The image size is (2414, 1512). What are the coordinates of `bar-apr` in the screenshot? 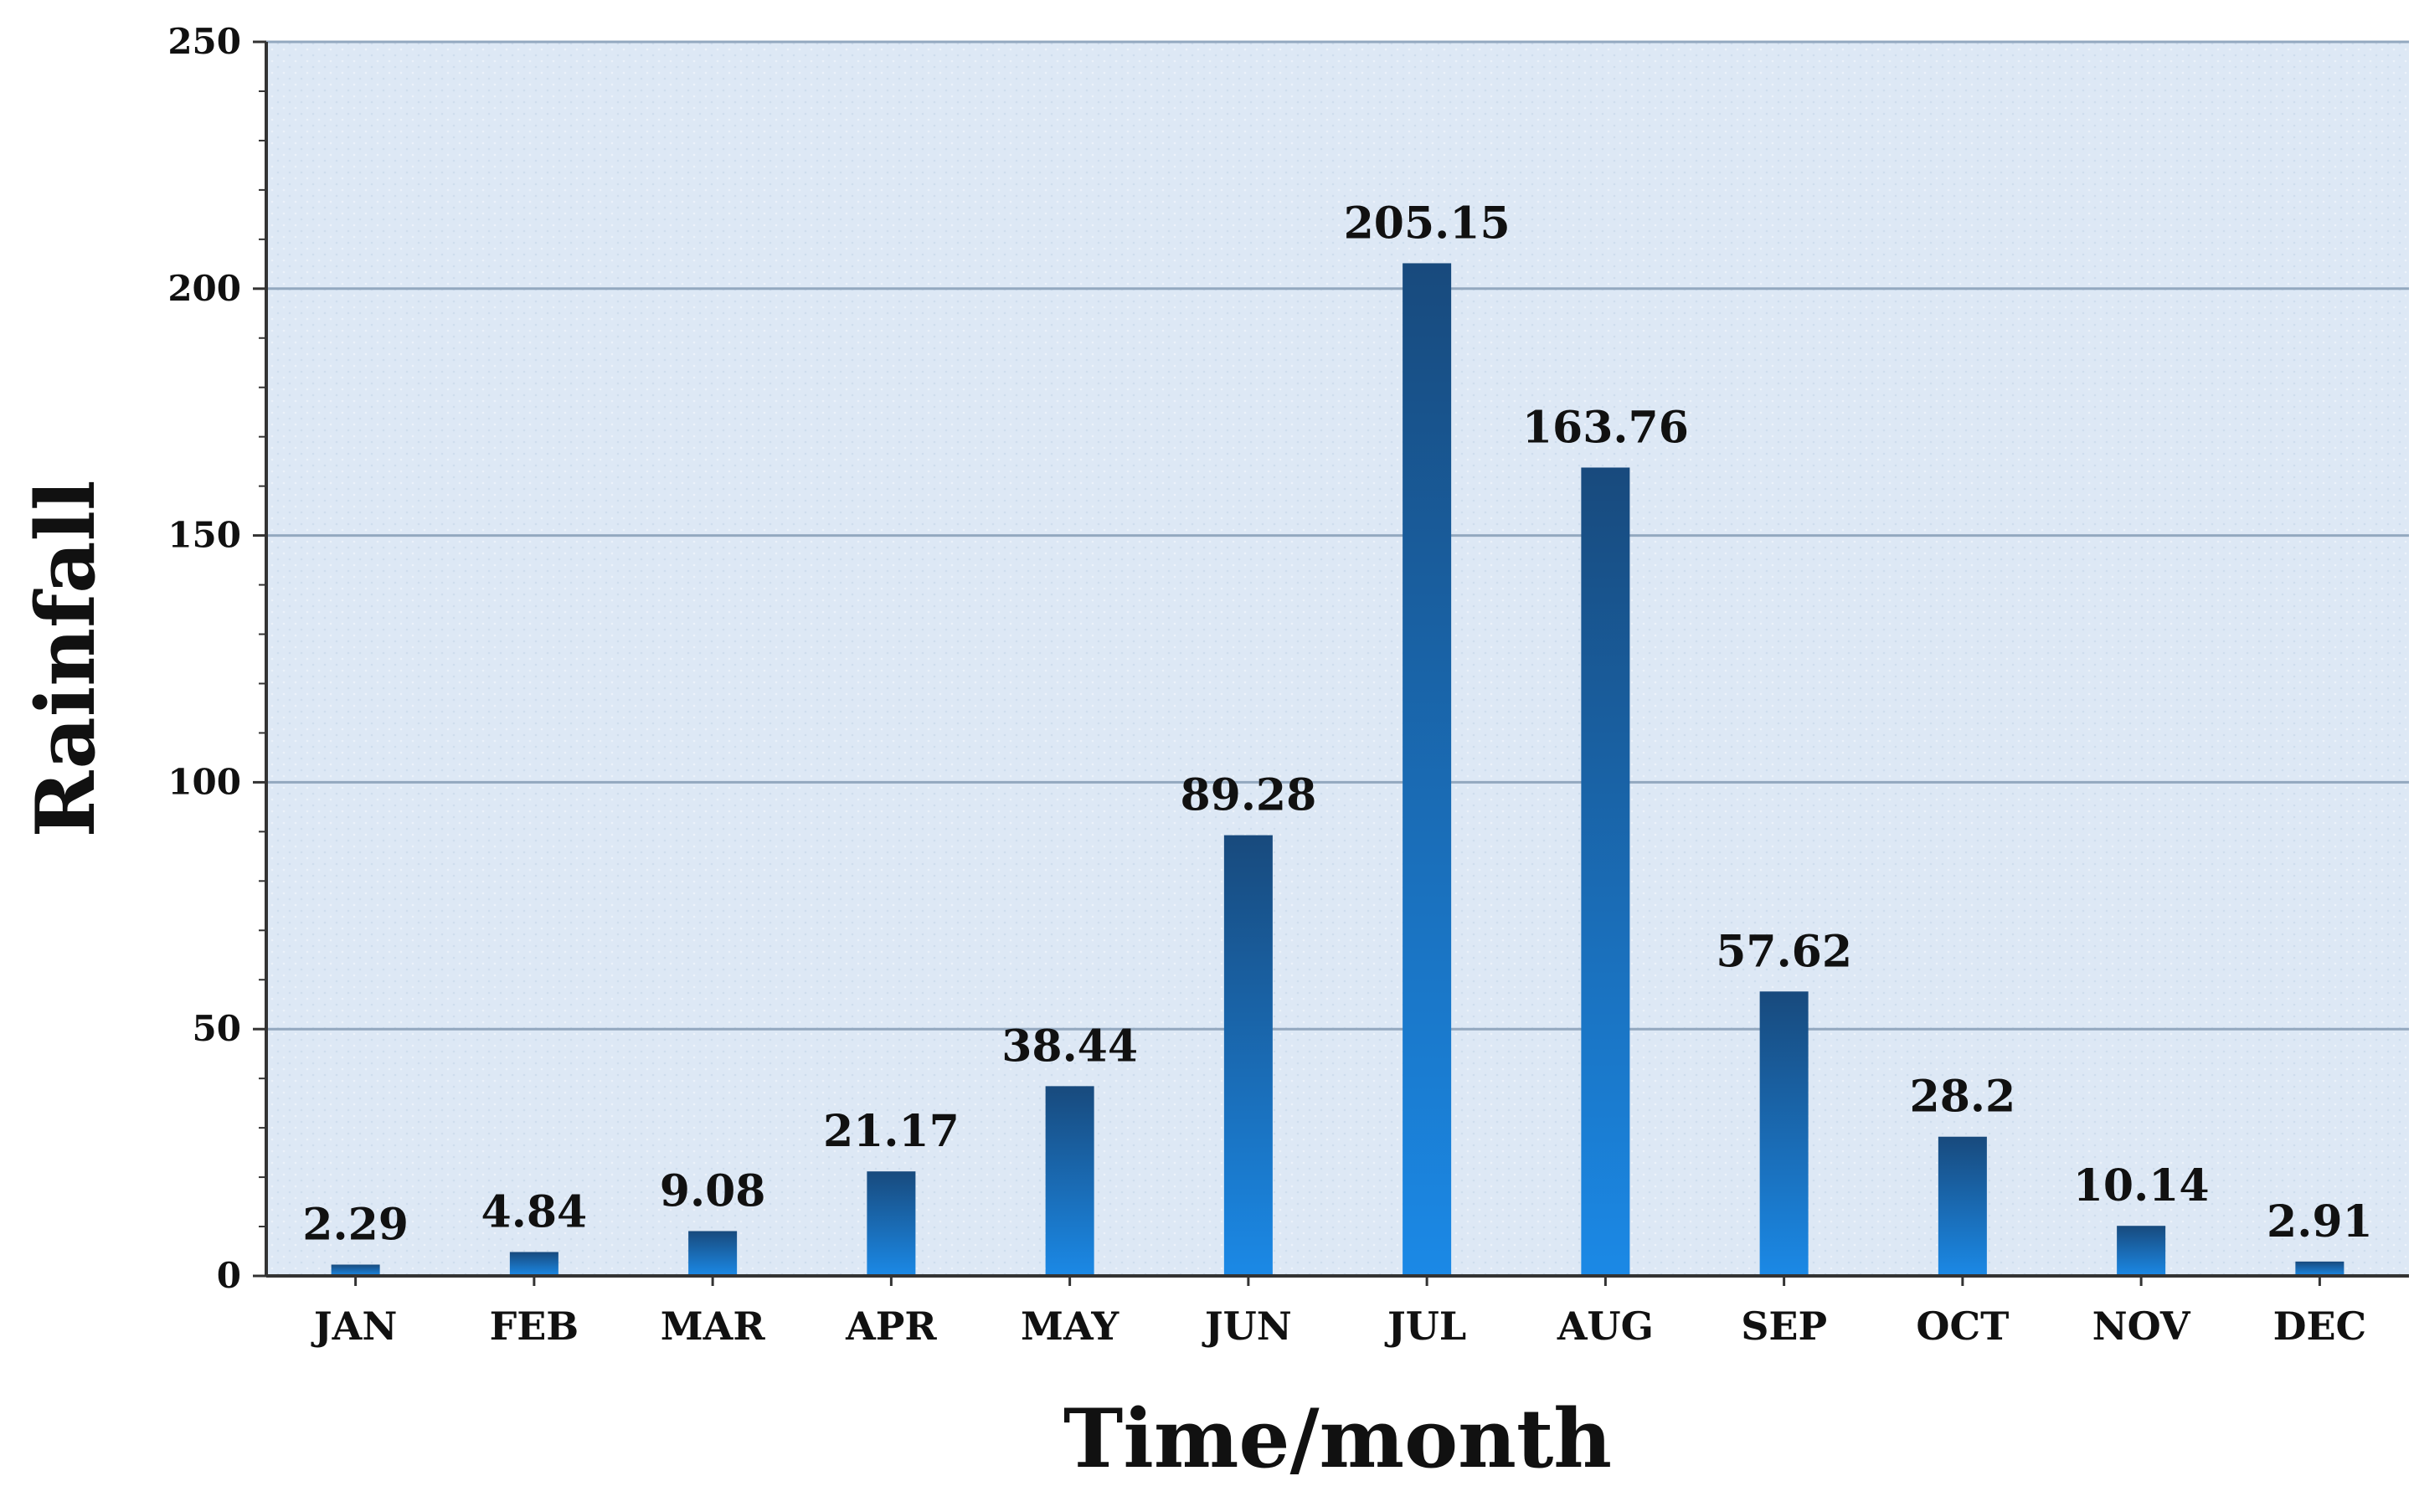 It's located at (891, 1223).